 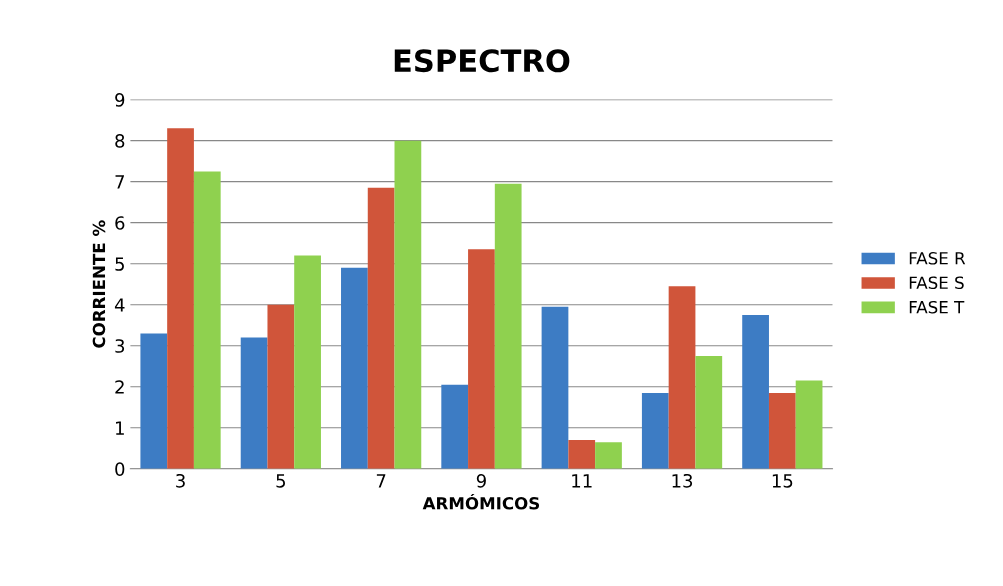 What do you see at coordinates (936, 283) in the screenshot?
I see `legend-label: FASE S` at bounding box center [936, 283].